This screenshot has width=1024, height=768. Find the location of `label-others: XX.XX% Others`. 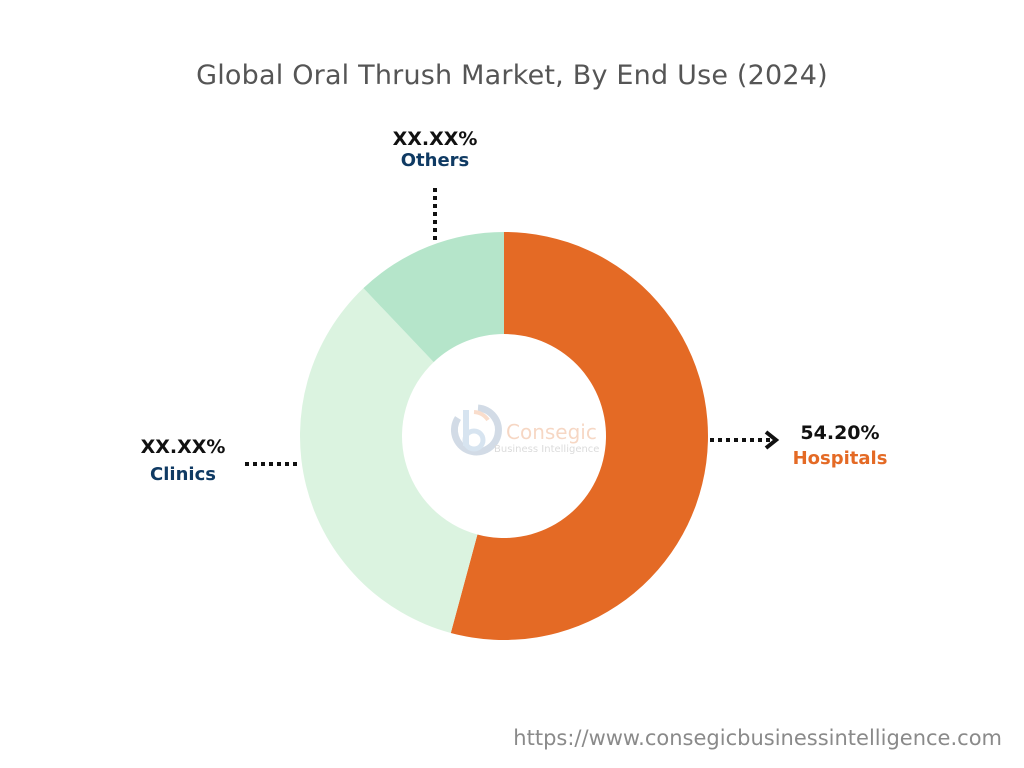

label-others: XX.XX% Others is located at coordinates (435, 149).